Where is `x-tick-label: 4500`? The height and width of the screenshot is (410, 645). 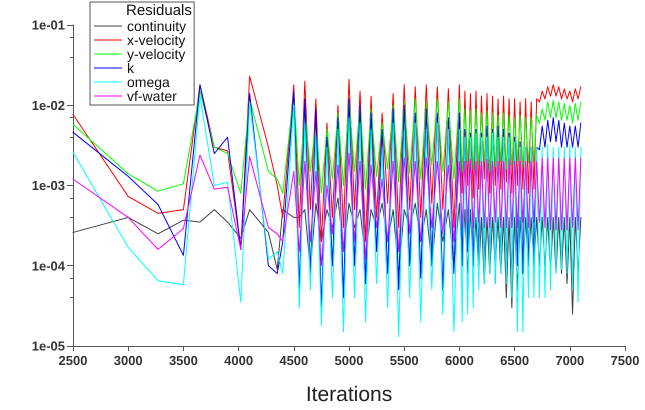 x-tick-label: 4500 is located at coordinates (293, 360).